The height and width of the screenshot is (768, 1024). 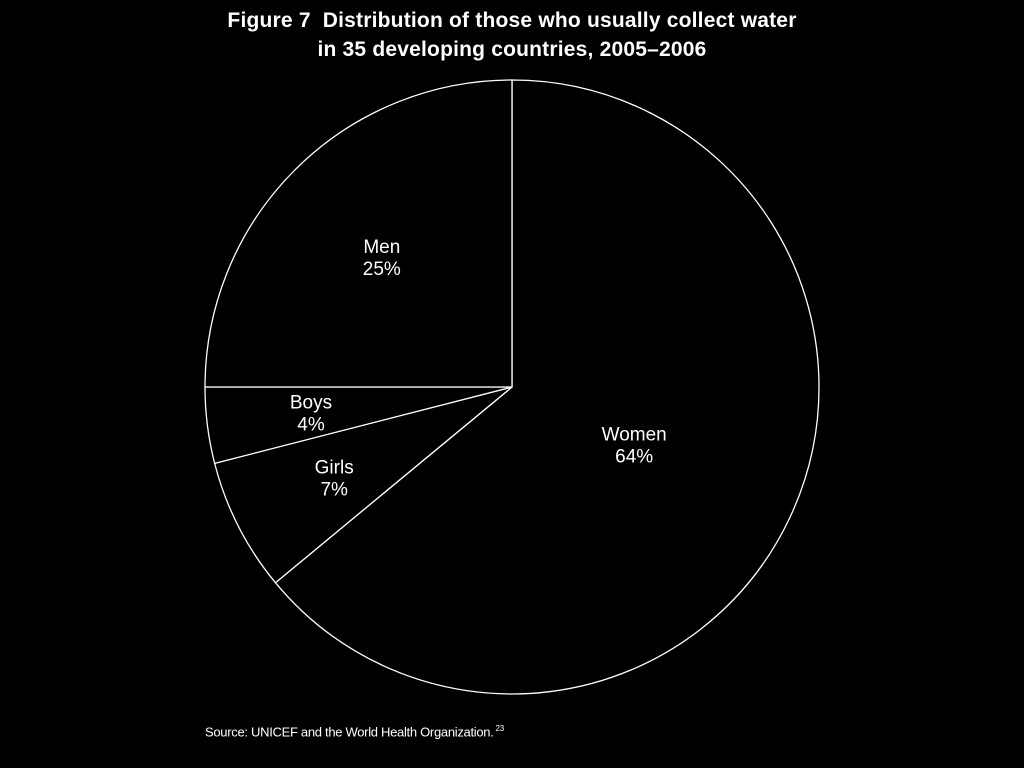 What do you see at coordinates (634, 457) in the screenshot?
I see `slice-value-women: 64%` at bounding box center [634, 457].